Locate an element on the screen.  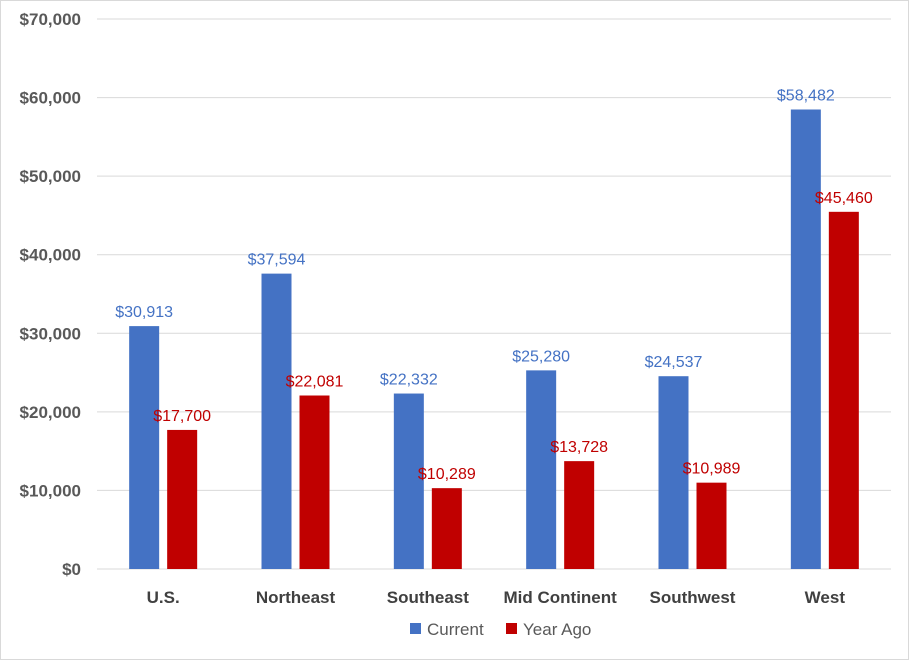
y-tick-label: $70,000 is located at coordinates (50, 19).